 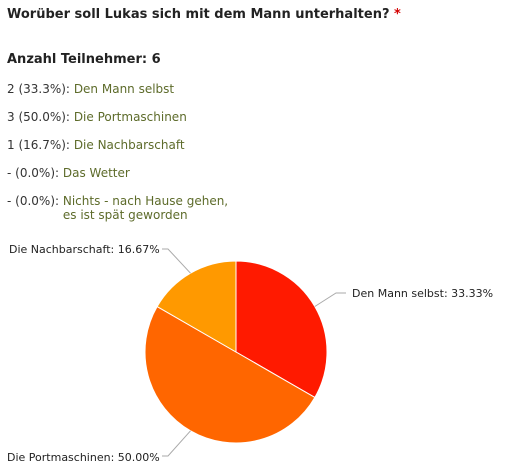 I want to click on answer-item: 2 (33.3%): Den Mann selbst, so click(x=137, y=96).